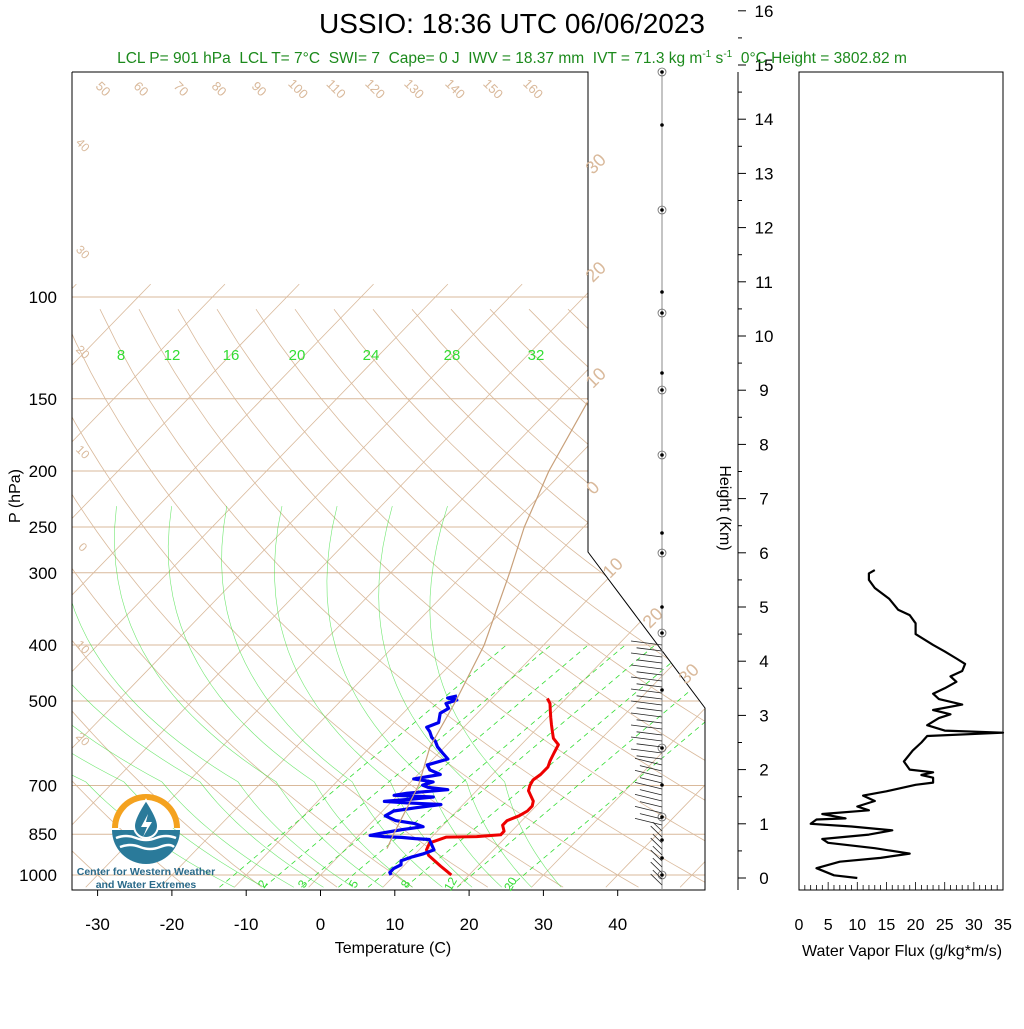  What do you see at coordinates (280, 59) in the screenshot?
I see `lcl-temperature: LCL T= 7°C` at bounding box center [280, 59].